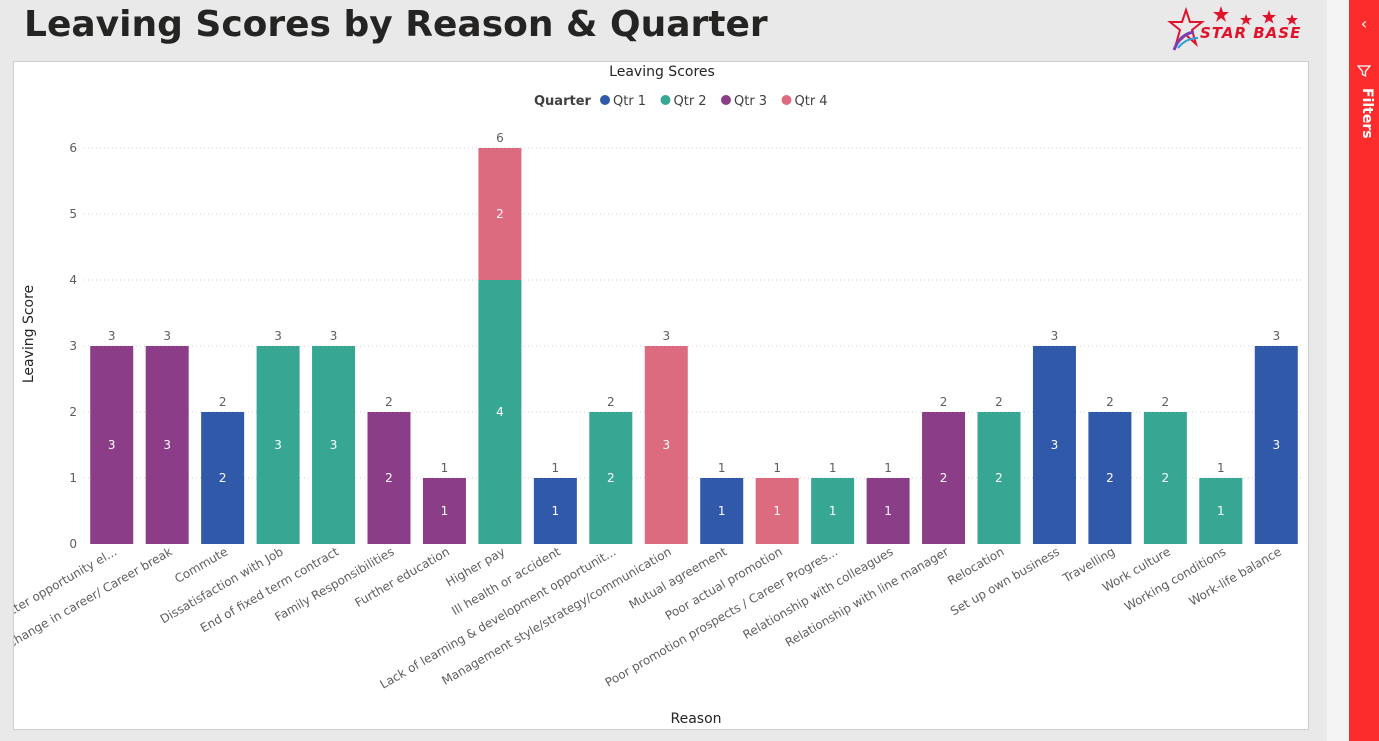 Image resolution: width=1379 pixels, height=741 pixels. I want to click on y-tick-label: 3, so click(73, 346).